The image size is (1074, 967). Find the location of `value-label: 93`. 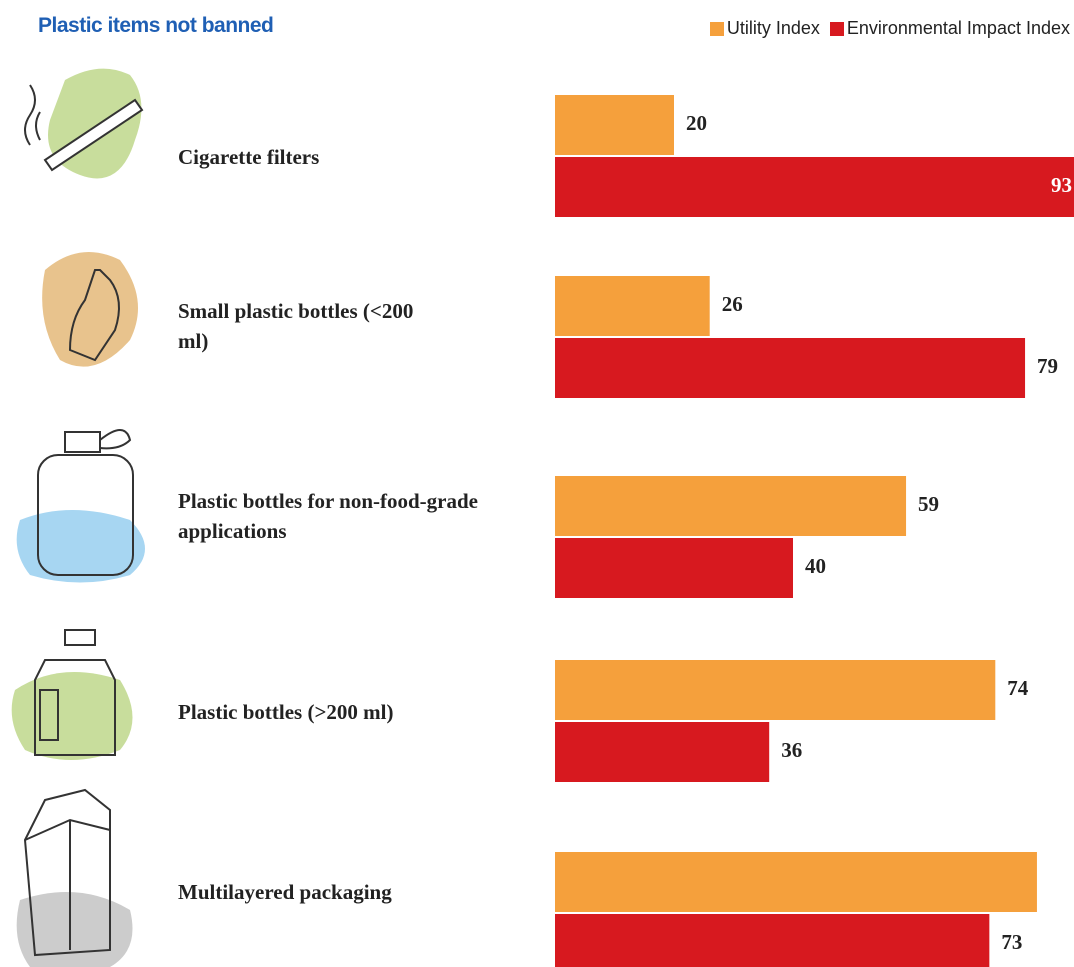

value-label: 93 is located at coordinates (1061, 185).